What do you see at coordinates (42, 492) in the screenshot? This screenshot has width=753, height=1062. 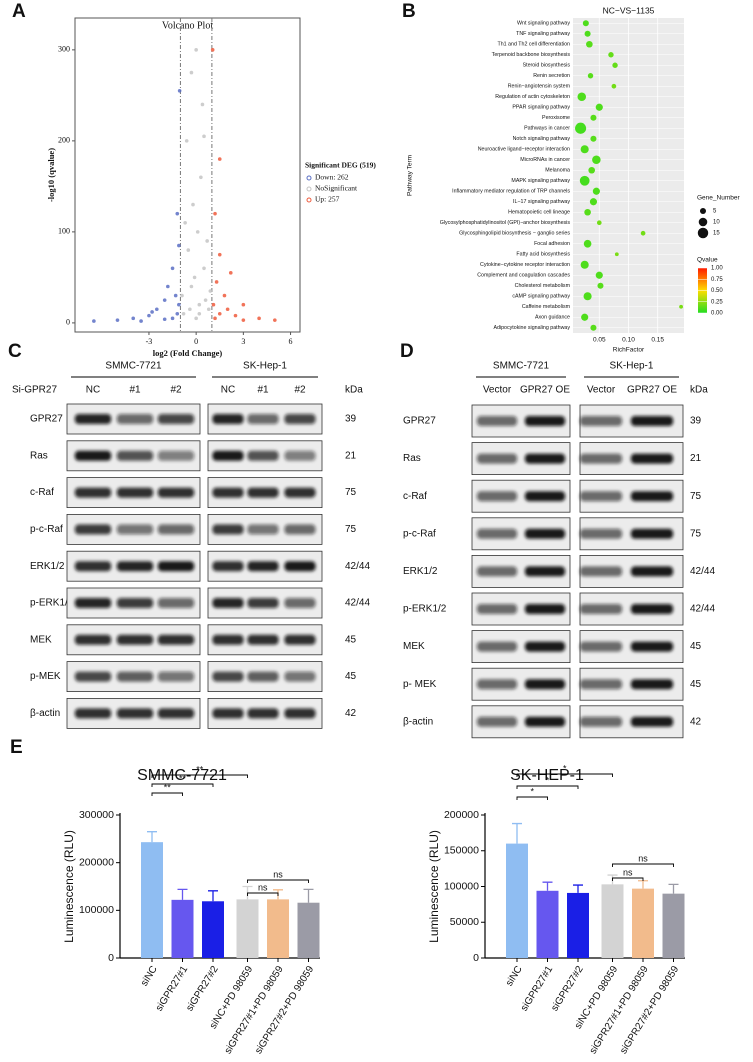 I see `protein-label: c-Raf` at bounding box center [42, 492].